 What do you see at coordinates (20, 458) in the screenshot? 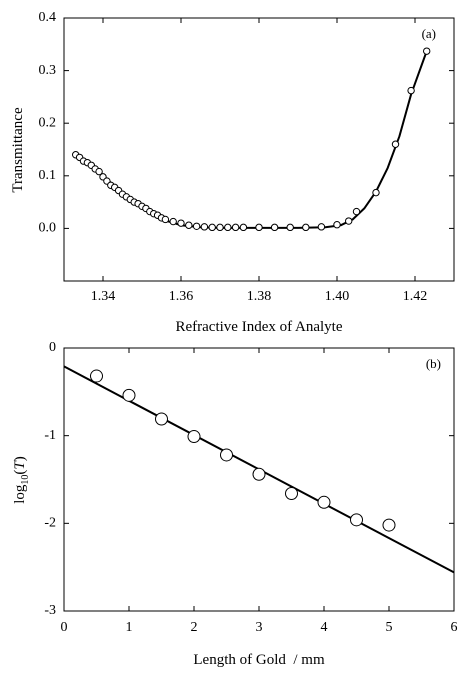
I see `y-axis-title-b-close: )` at bounding box center [20, 458].